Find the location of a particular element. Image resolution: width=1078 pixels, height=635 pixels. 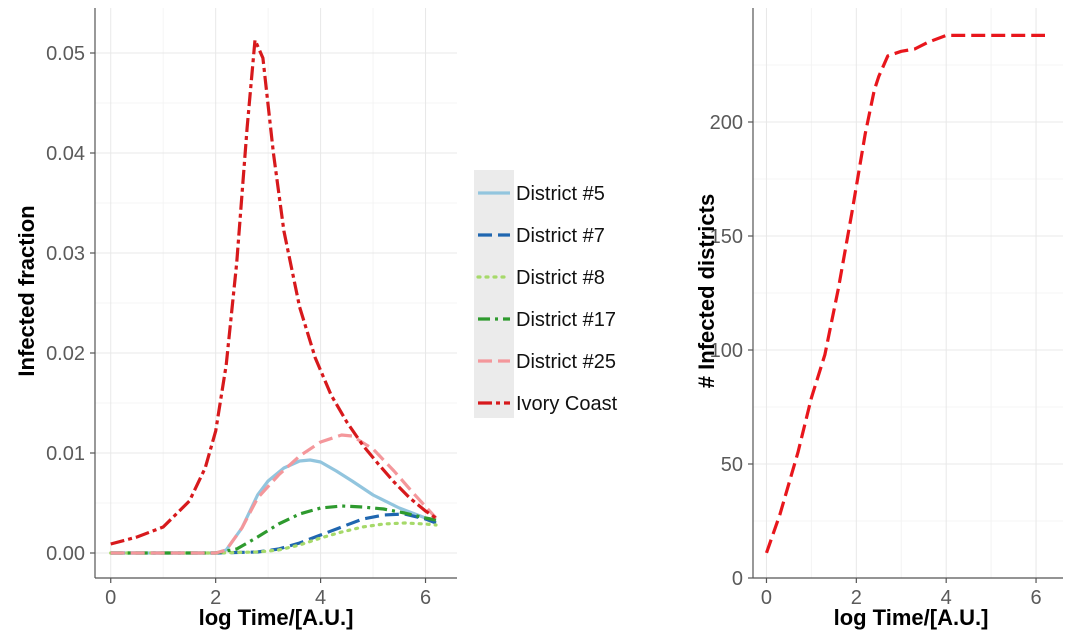

y-tick-label: 0.00 is located at coordinates (65, 554).